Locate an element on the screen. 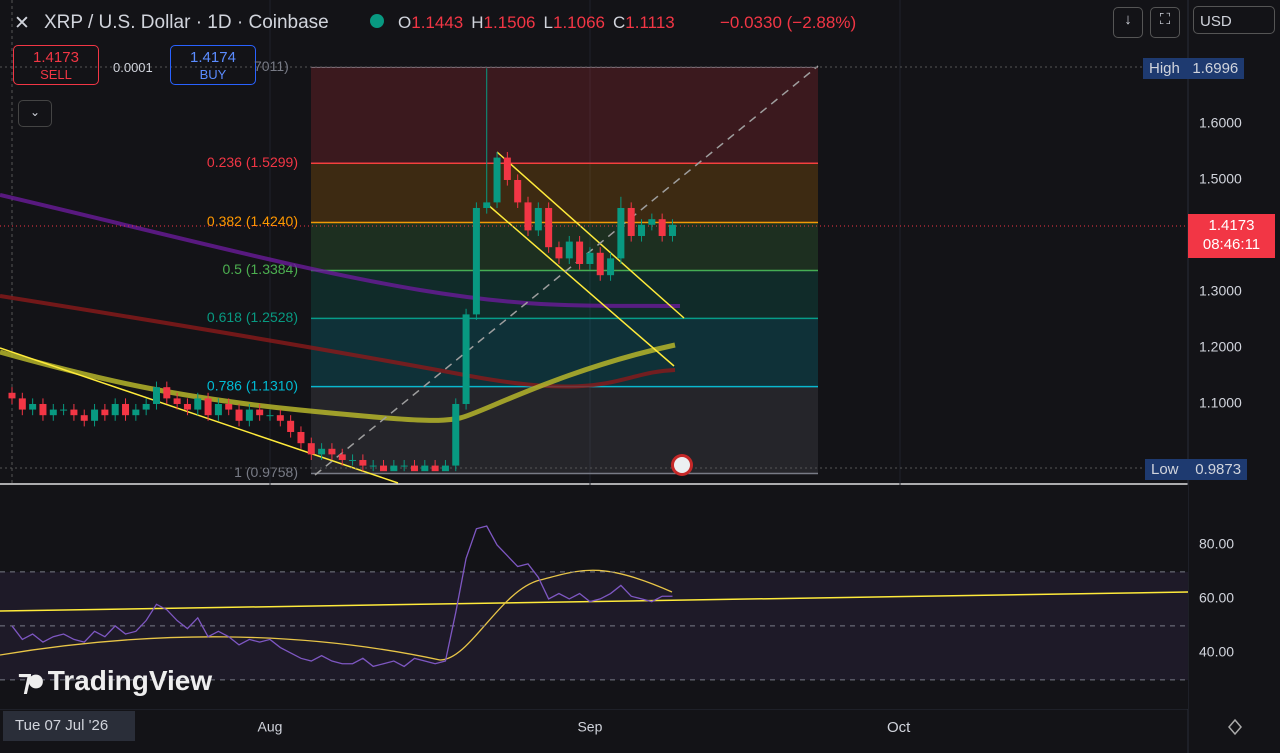 The width and height of the screenshot is (1280, 753). ohlc-key: H is located at coordinates (477, 22).